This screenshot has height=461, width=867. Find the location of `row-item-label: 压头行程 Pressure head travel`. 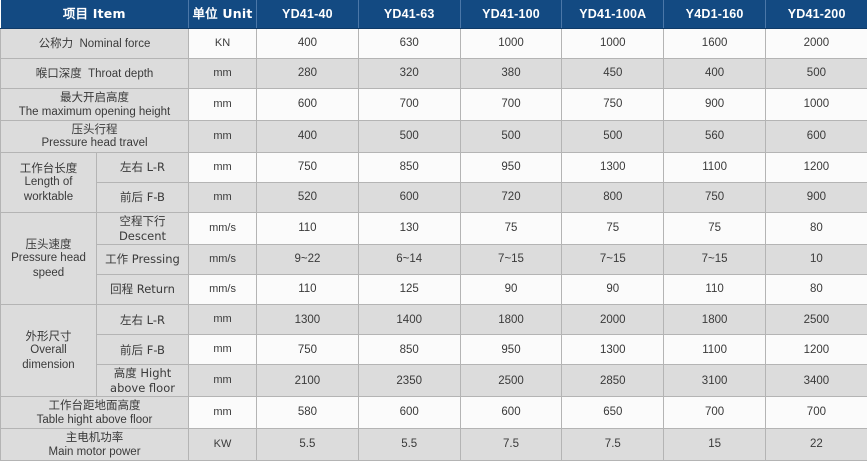

row-item-label: 压头行程 Pressure head travel is located at coordinates (95, 136).